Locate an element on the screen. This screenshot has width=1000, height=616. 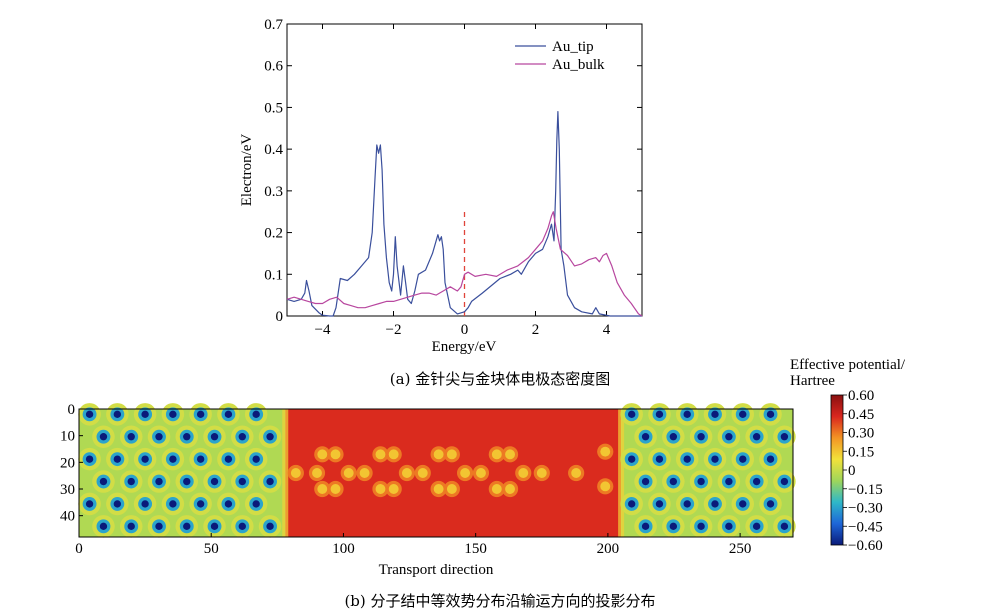
dos-ytick-label: 0.4 is located at coordinates (273, 150).